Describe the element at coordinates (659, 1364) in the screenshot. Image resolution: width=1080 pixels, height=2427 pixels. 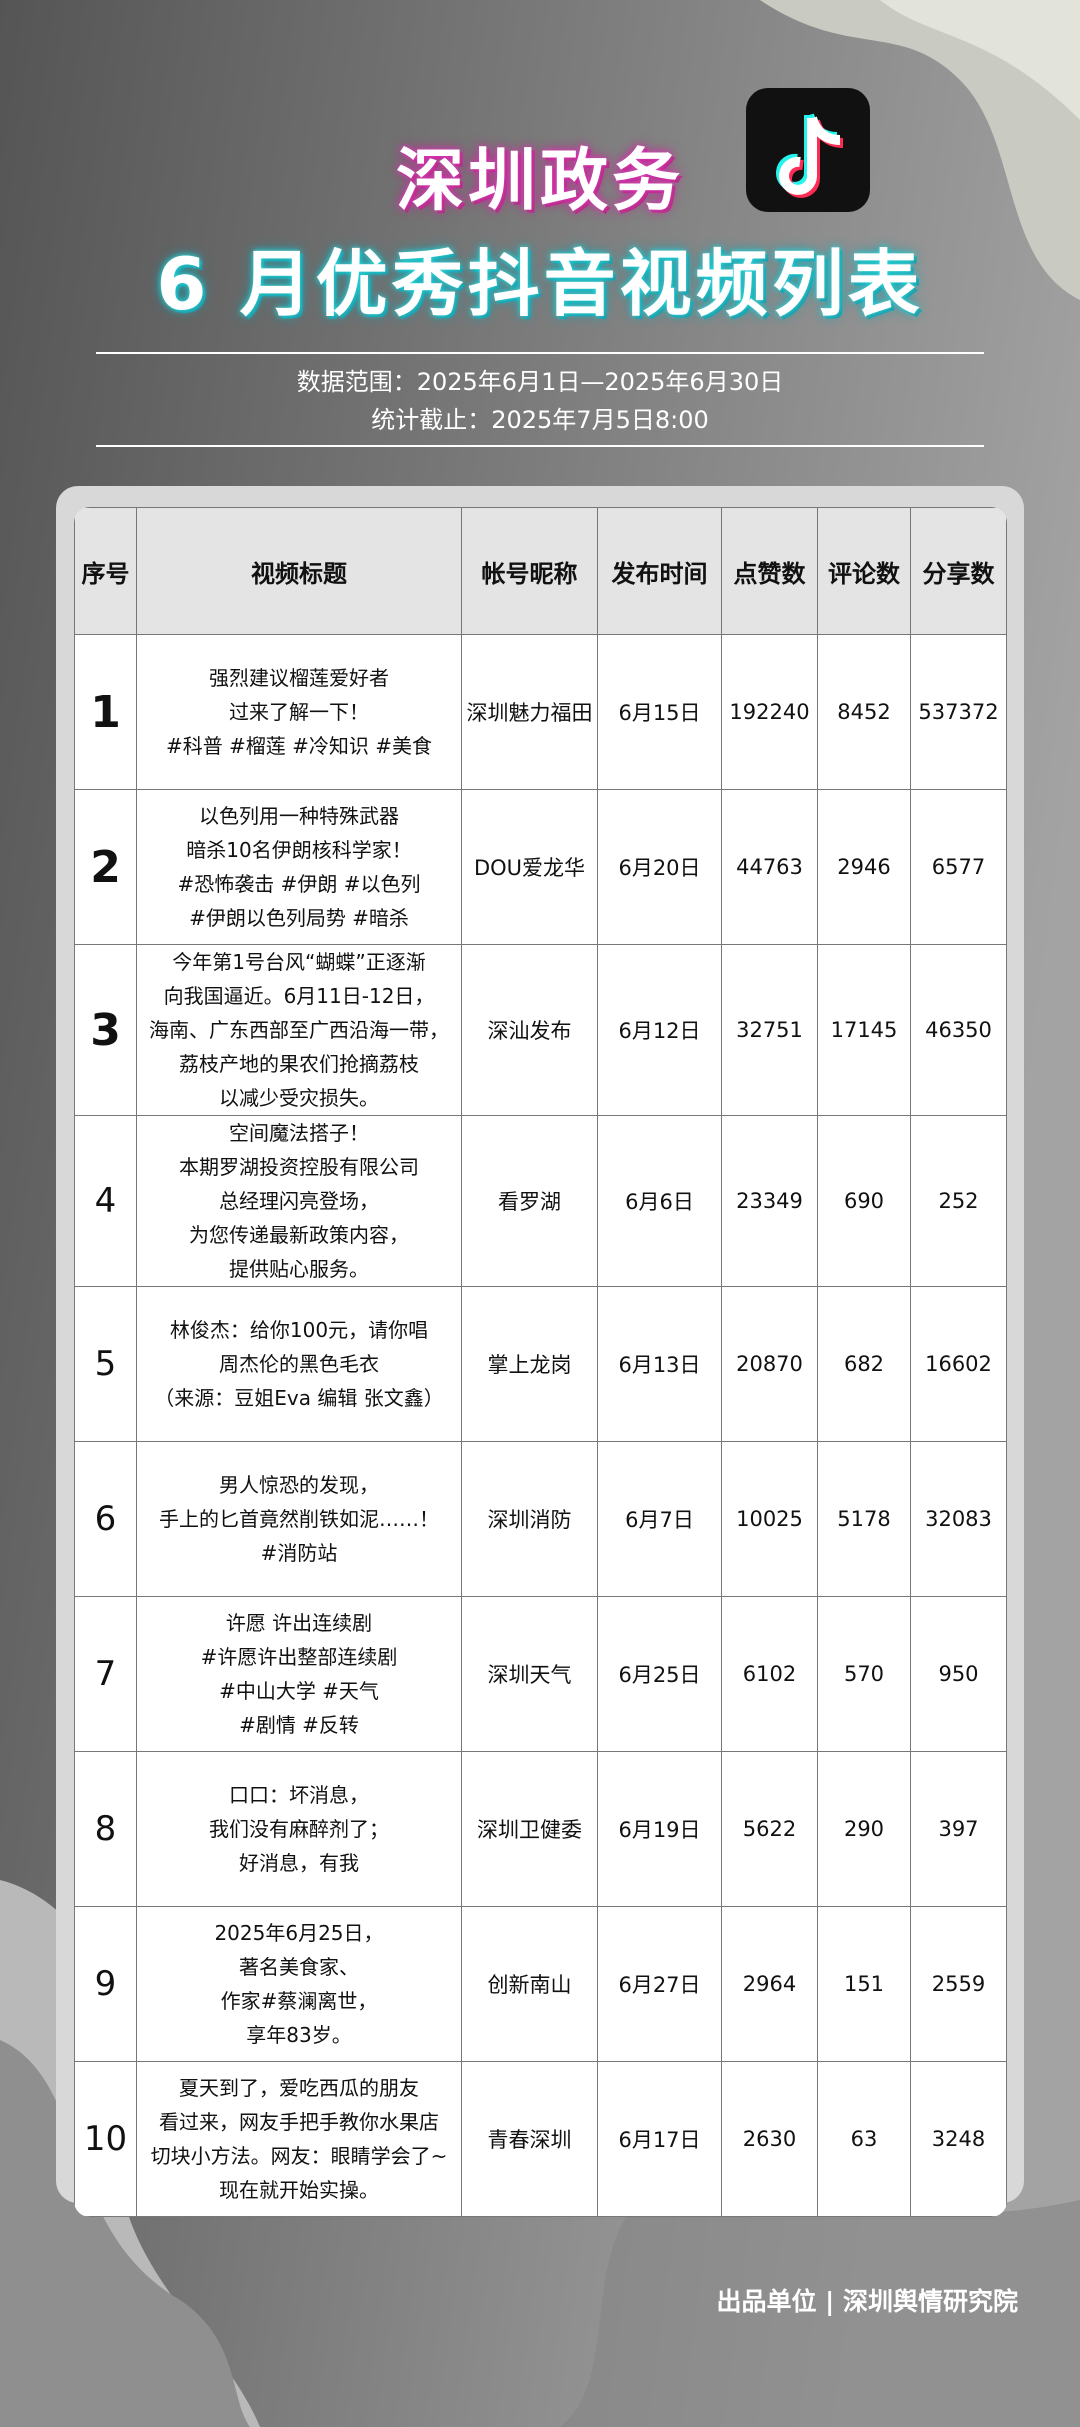
I see `date-cell: 6月13日` at that location.